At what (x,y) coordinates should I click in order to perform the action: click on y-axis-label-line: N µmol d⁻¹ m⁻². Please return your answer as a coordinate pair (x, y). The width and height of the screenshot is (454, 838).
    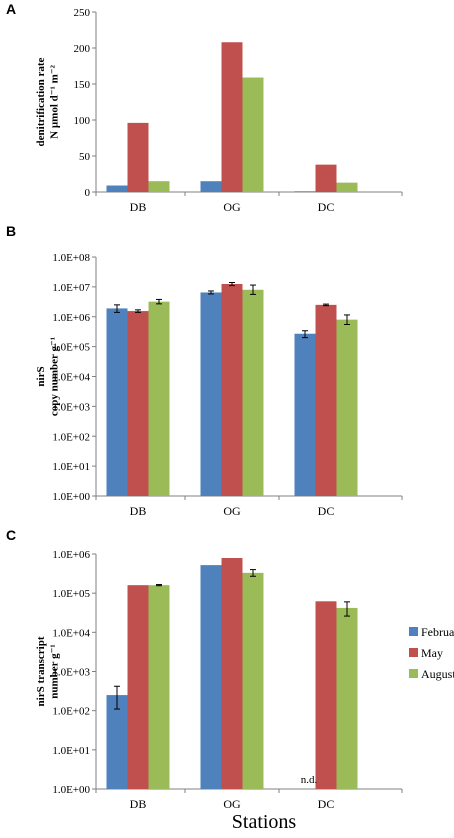
    Looking at the image, I should click on (55, 101).